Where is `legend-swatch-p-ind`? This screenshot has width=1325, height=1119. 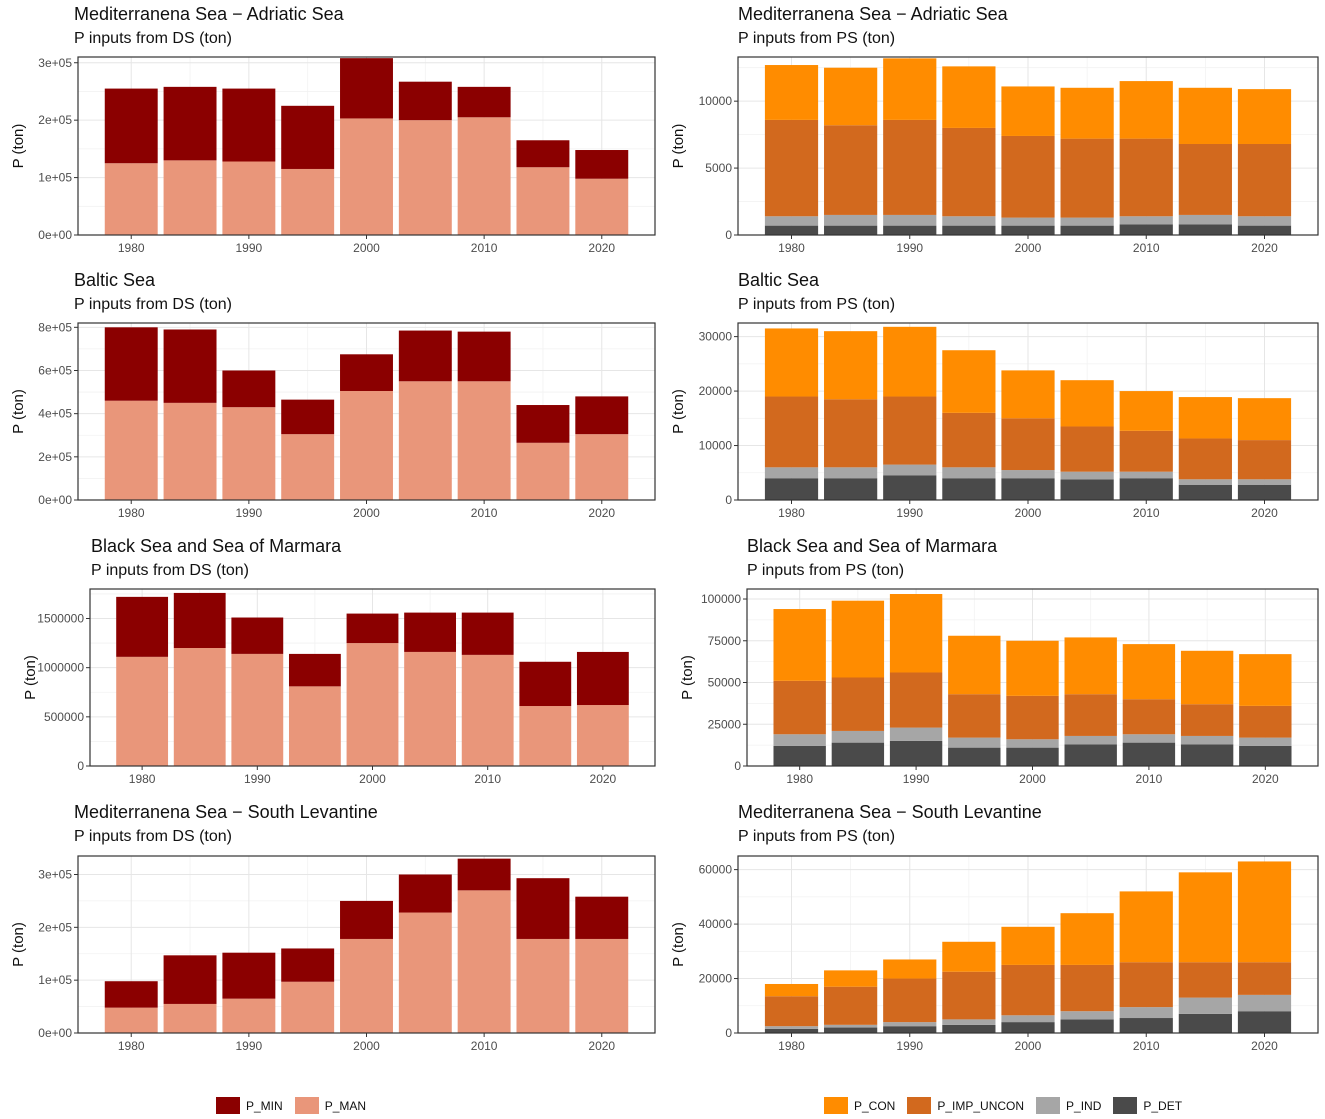
legend-swatch-p-ind is located at coordinates (1048, 1105).